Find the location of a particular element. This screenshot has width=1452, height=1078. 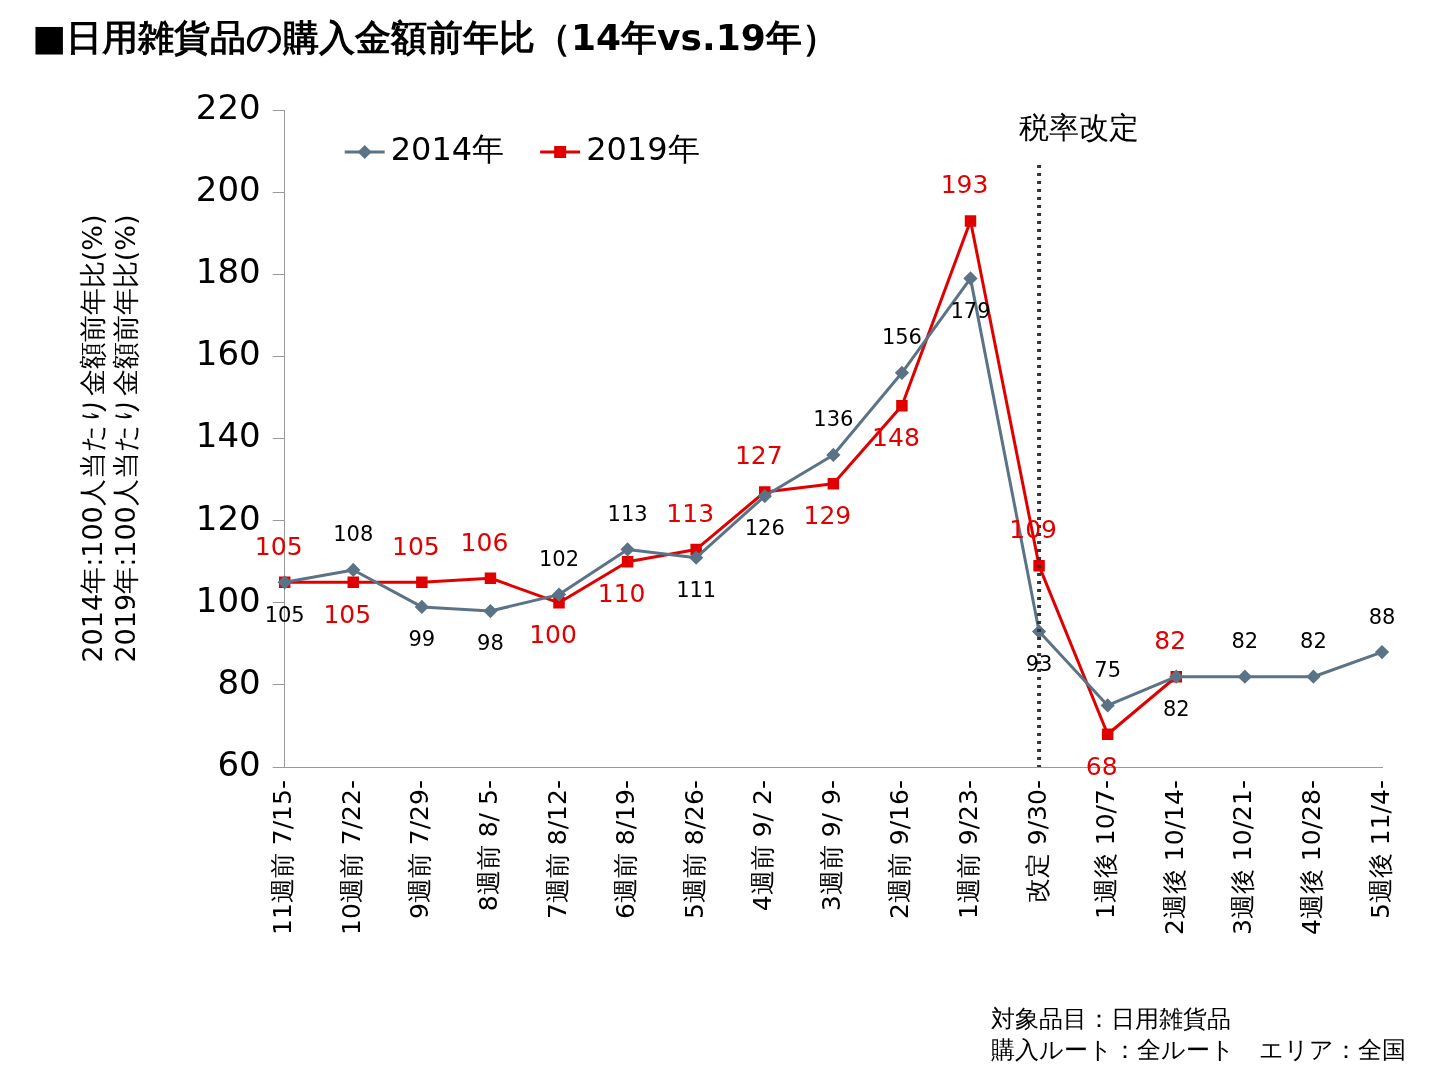

y-tick-label: 60 is located at coordinates (239, 763).